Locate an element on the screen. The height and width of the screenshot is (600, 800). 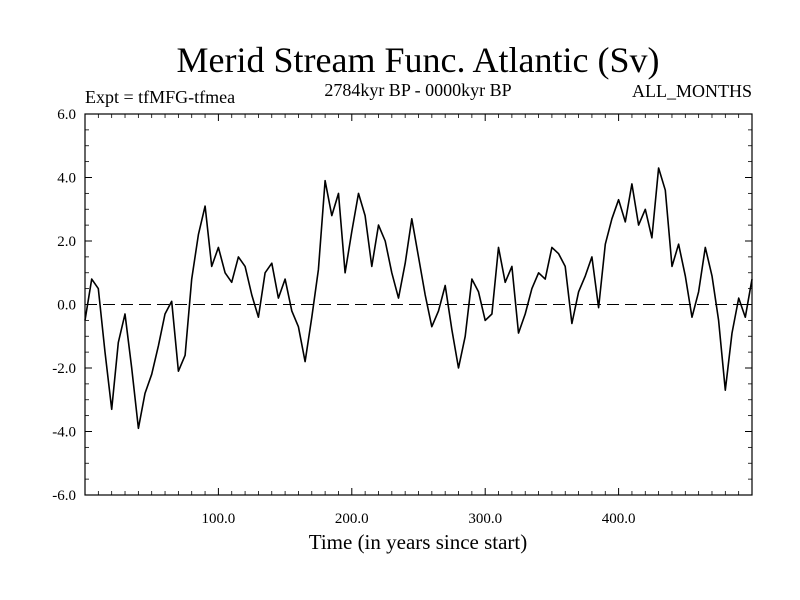
chart-title: Merid Stream Func. Atlantic (Sv) is located at coordinates (418, 60).